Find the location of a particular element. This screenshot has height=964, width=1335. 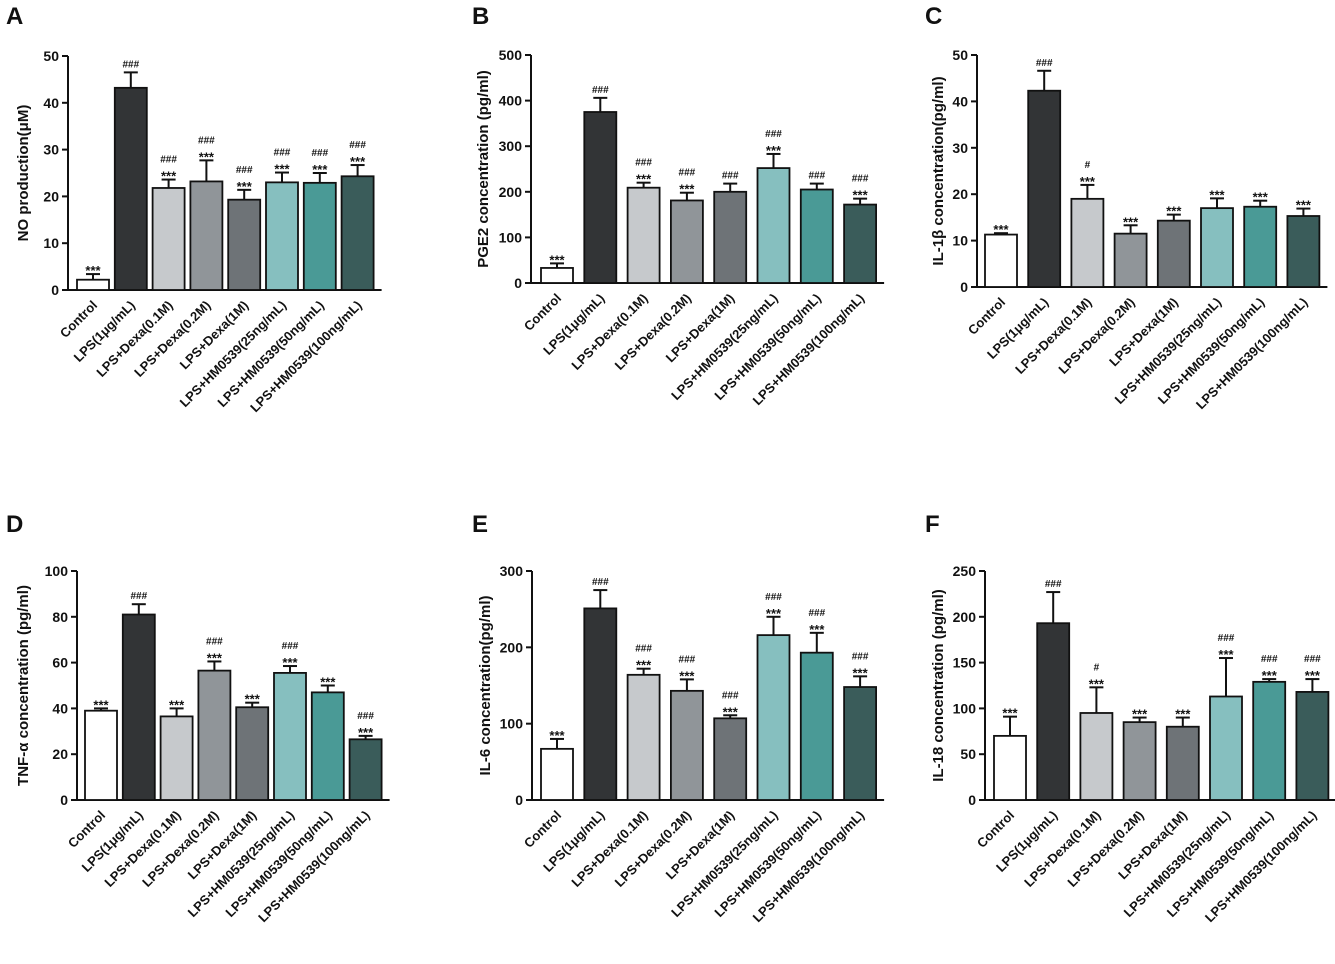

y-tick-label: 80 is located at coordinates (60, 617).